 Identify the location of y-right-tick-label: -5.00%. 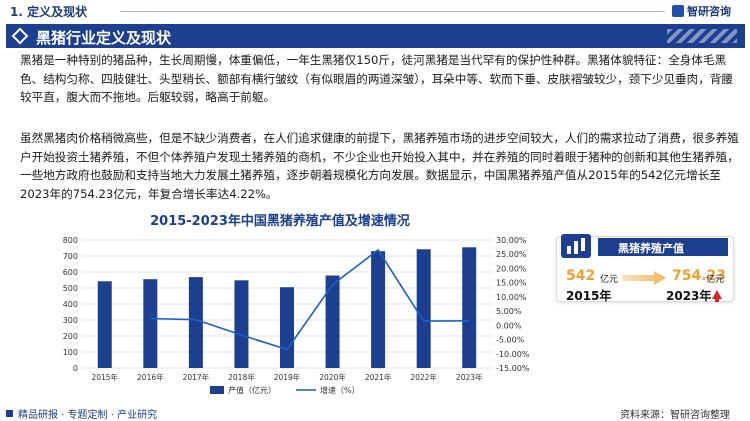
(510, 340).